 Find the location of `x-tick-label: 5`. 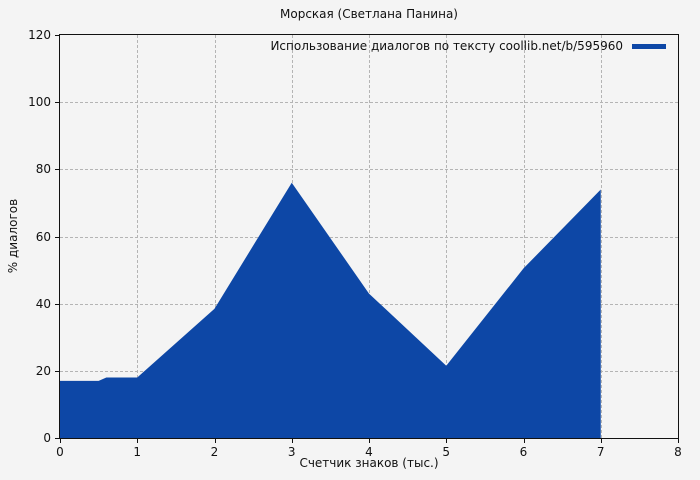

x-tick-label: 5 is located at coordinates (446, 452).